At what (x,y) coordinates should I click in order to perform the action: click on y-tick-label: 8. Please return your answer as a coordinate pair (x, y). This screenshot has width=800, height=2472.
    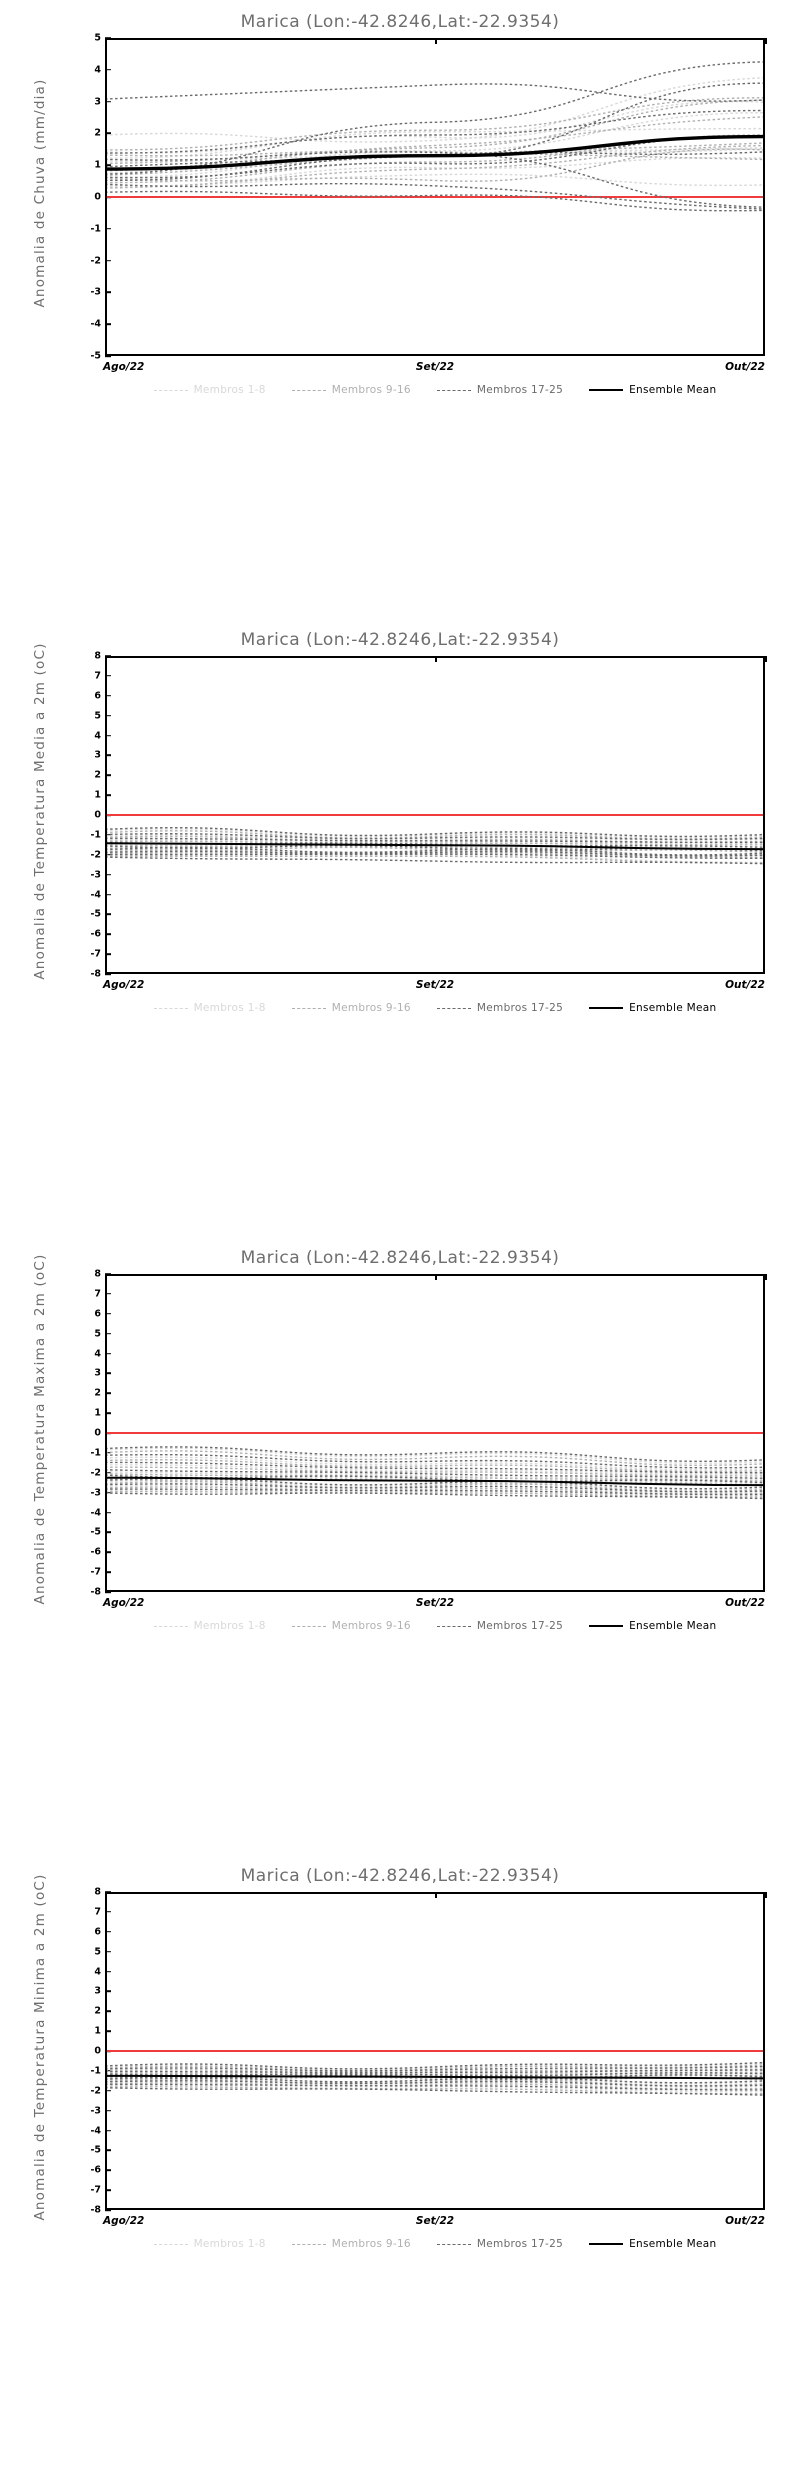
    Looking at the image, I should click on (97, 656).